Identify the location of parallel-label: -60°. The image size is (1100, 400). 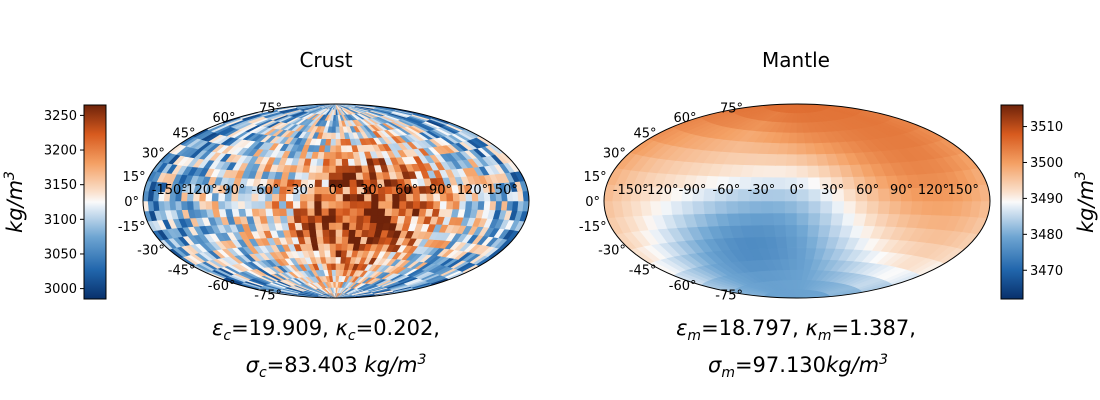
(222, 286).